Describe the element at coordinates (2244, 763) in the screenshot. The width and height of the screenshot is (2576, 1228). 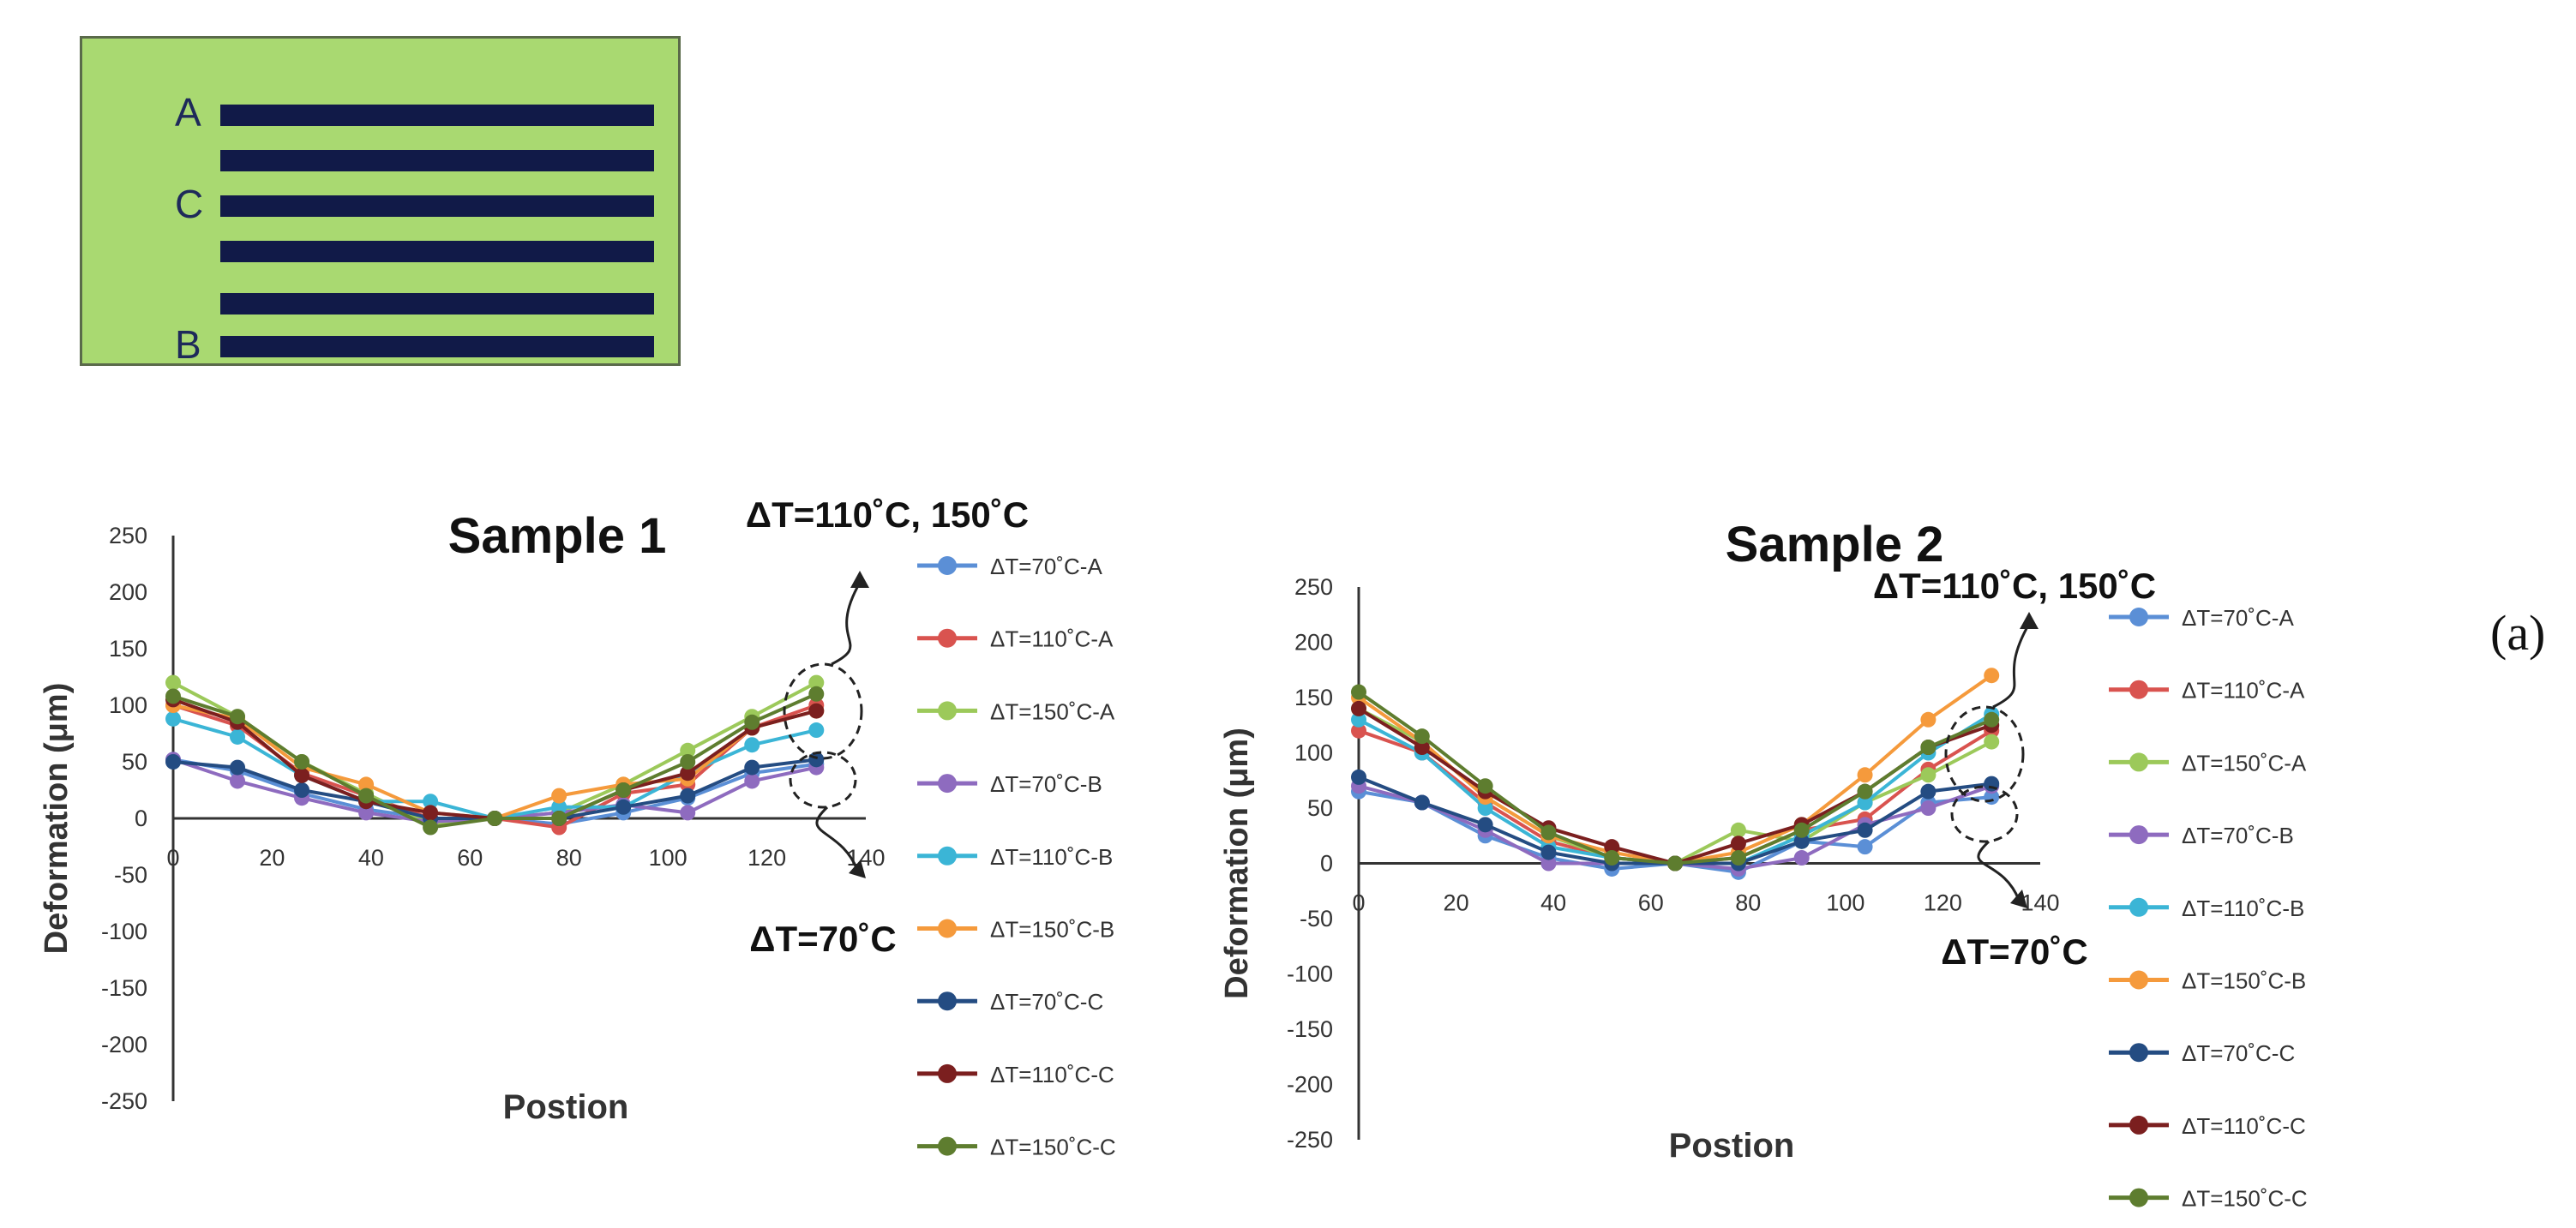
I see `legend-label: ΔT=150˚C-A` at that location.